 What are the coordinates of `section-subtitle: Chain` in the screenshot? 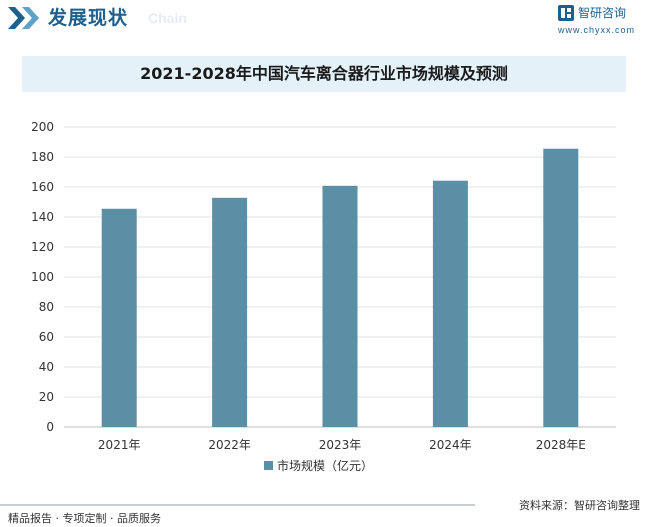 It's located at (167, 18).